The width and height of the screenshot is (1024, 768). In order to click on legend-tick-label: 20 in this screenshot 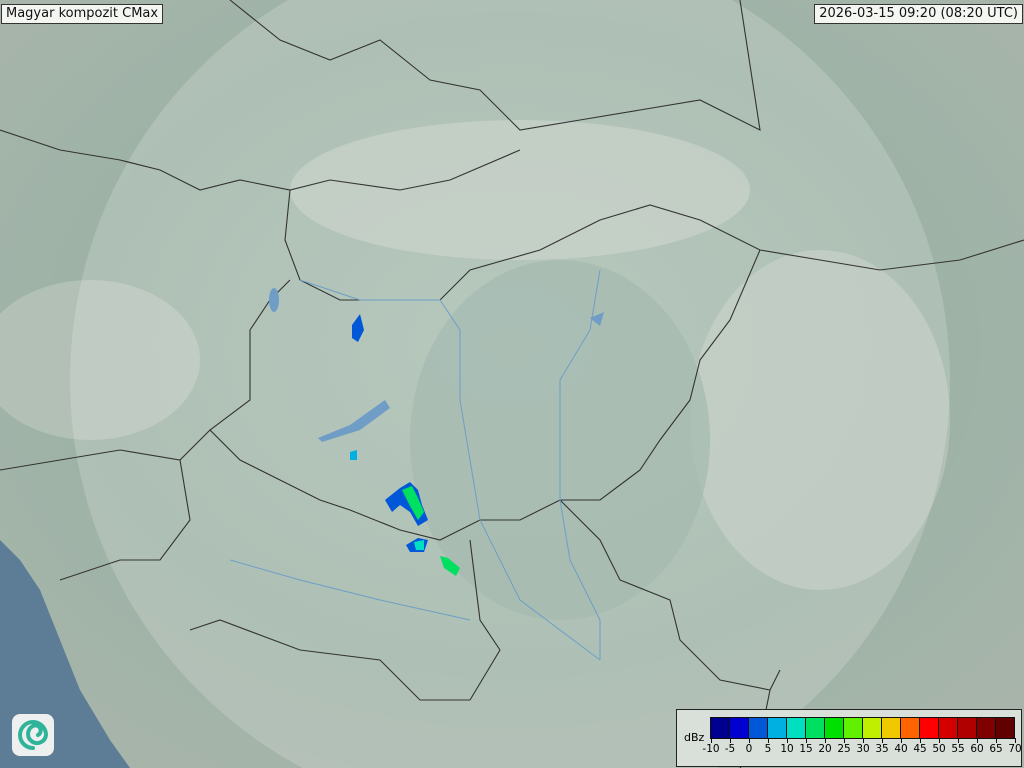, I will do `click(825, 749)`.